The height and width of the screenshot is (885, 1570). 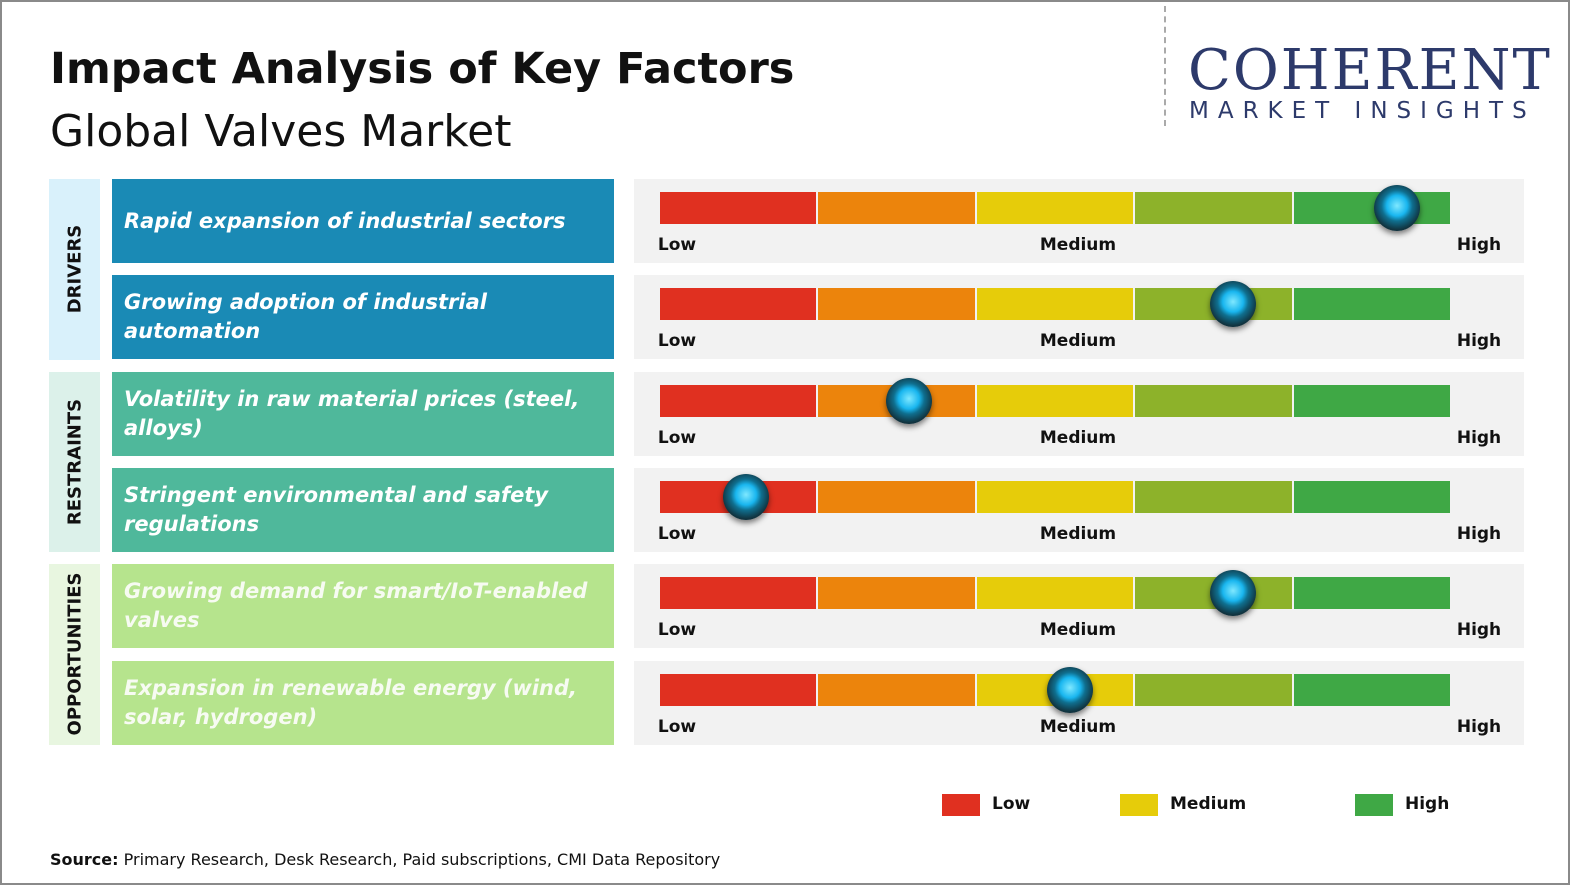 I want to click on factor-box: Rapid expansion of industrial sectors, so click(x=363, y=221).